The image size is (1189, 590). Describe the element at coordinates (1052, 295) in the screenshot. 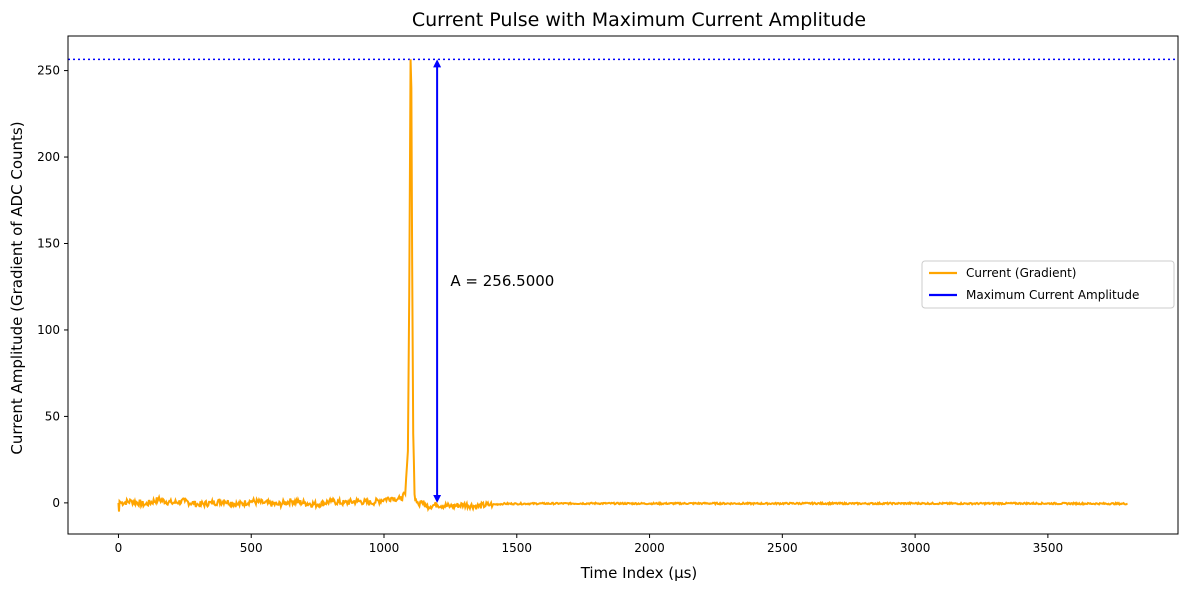

I see `legend-label: Maximum Current Amplitude` at that location.